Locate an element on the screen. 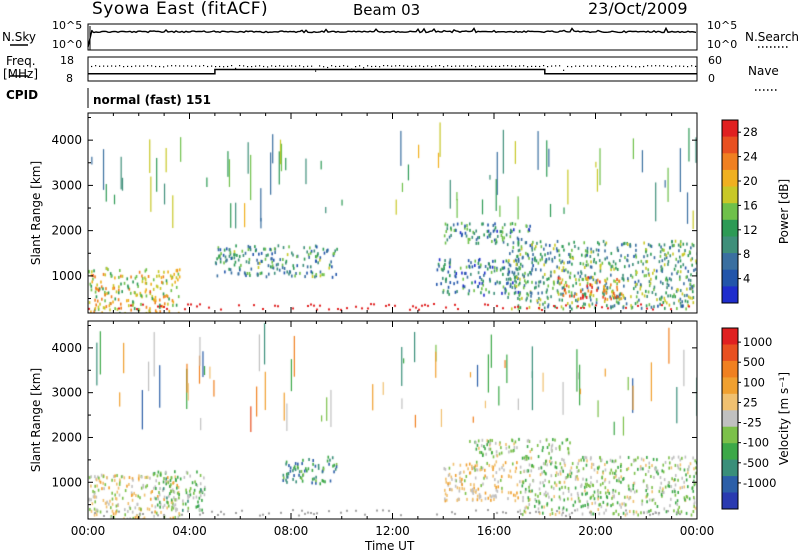 The image size is (800, 554). power-colorbar-label: 16 is located at coordinates (750, 205).